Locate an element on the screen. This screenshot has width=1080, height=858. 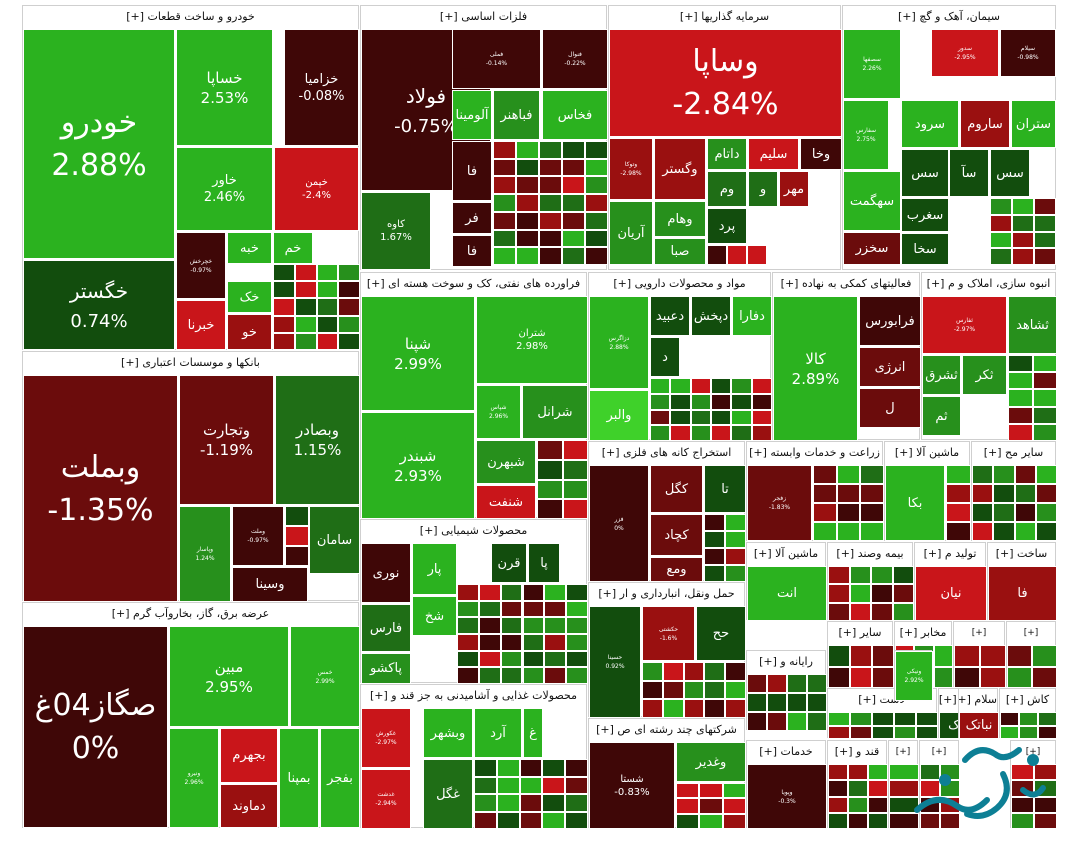
stock-tile: ونیکی 2.92% is located at coordinates (914, 676).